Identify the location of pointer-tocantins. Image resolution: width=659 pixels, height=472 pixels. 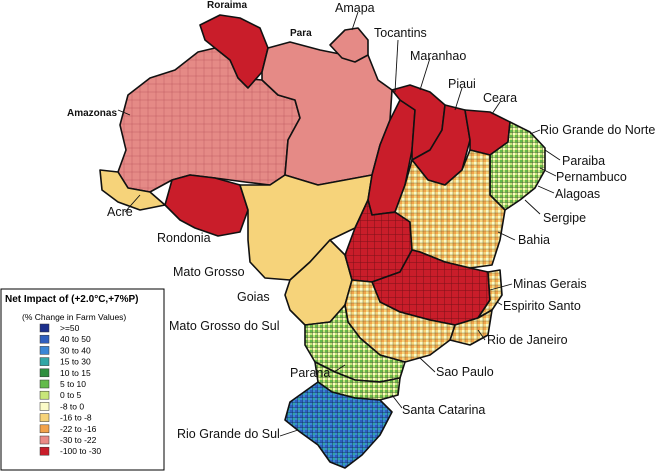
(396, 66).